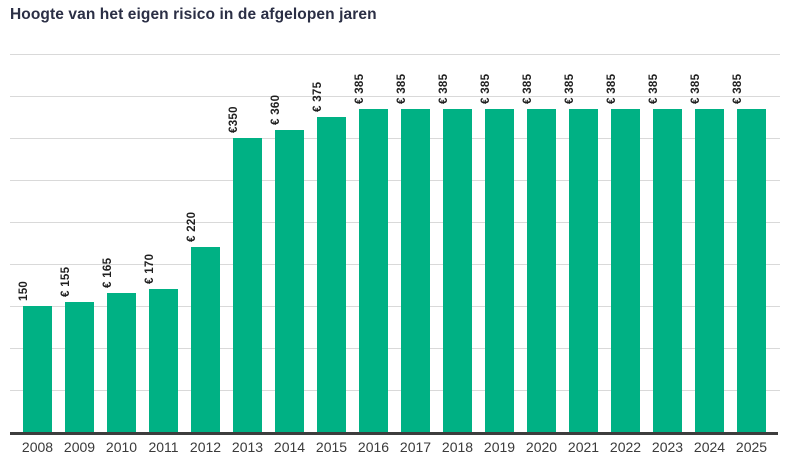 The height and width of the screenshot is (465, 792). What do you see at coordinates (667, 447) in the screenshot?
I see `x-axis-label: 2023` at bounding box center [667, 447].